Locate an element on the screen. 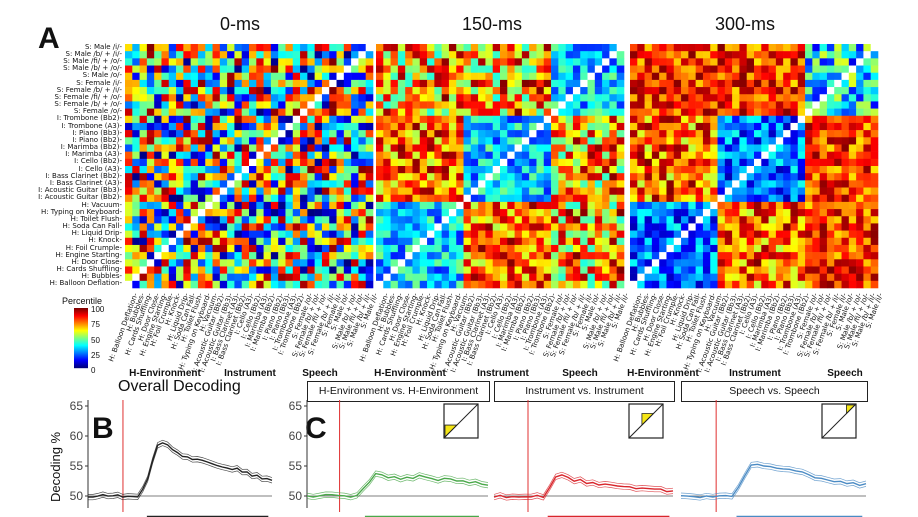  y-tick-label: S: Female /b/ + /o/- is located at coordinates (88, 104).